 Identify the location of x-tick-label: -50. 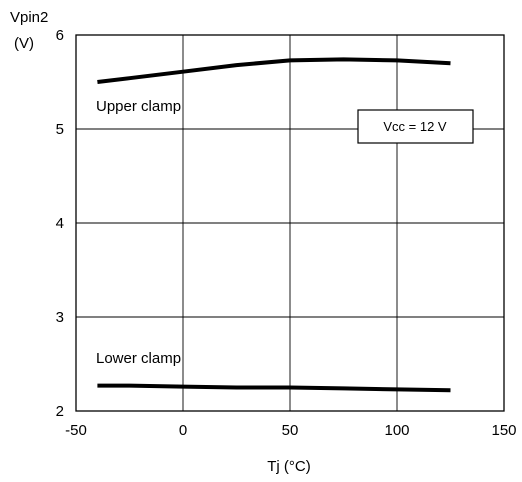
(76, 430).